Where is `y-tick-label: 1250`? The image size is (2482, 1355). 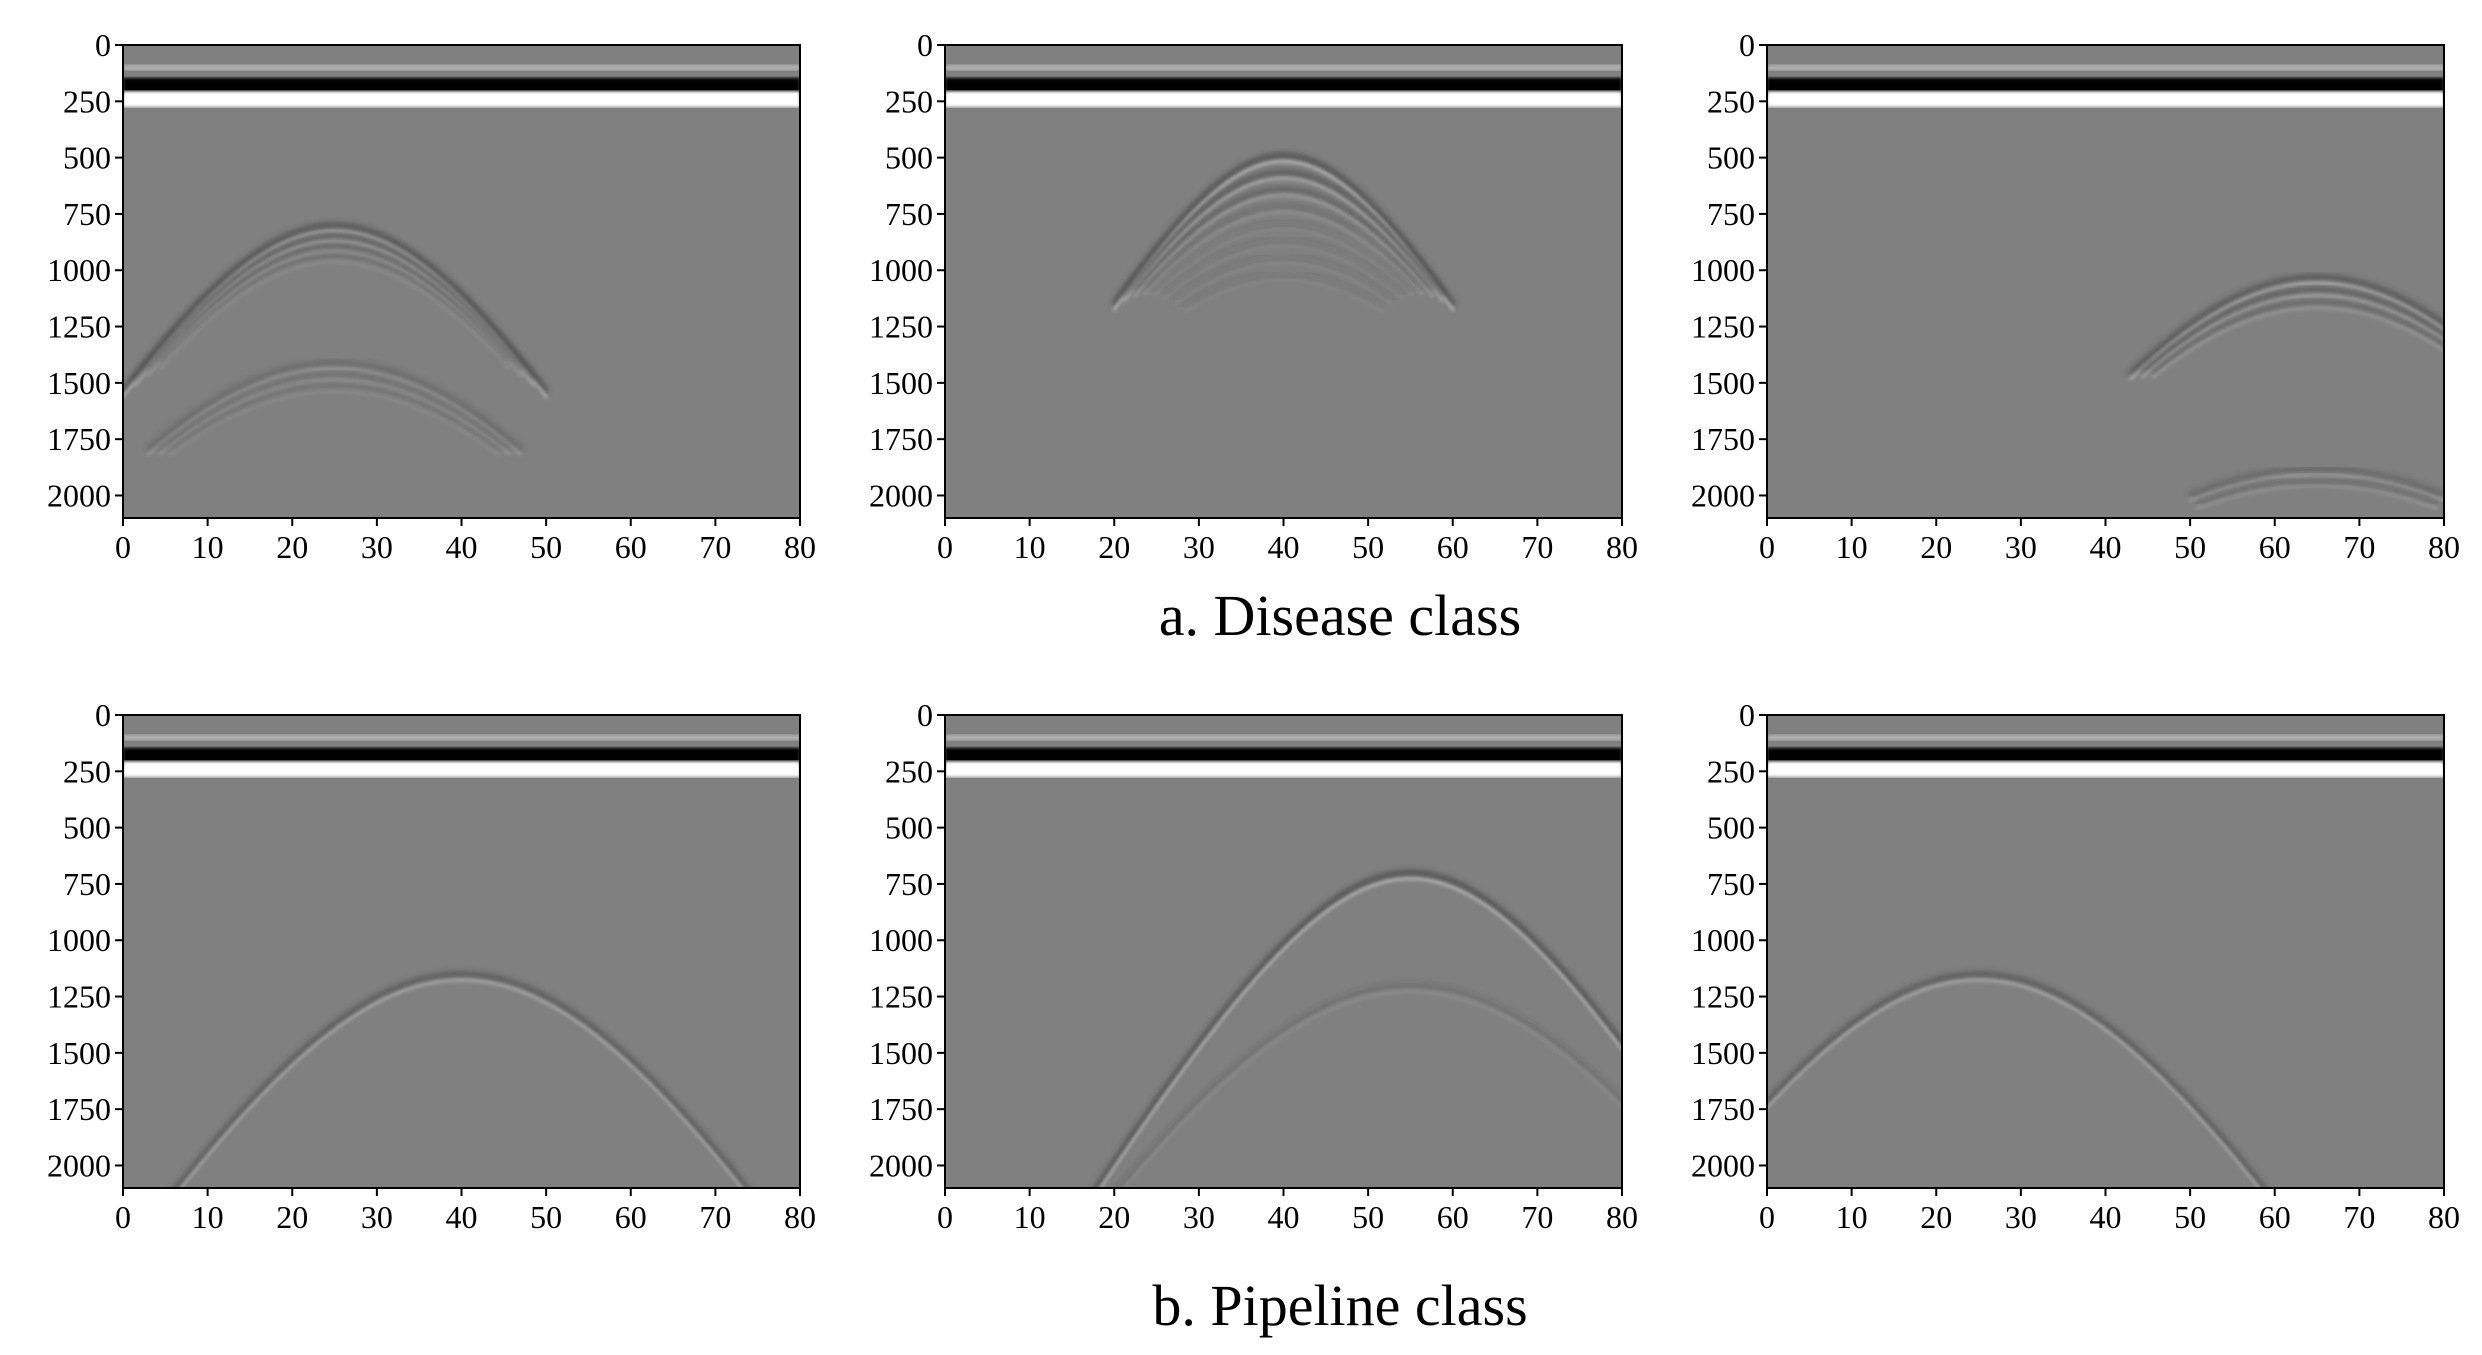
y-tick-label: 1250 is located at coordinates (79, 997).